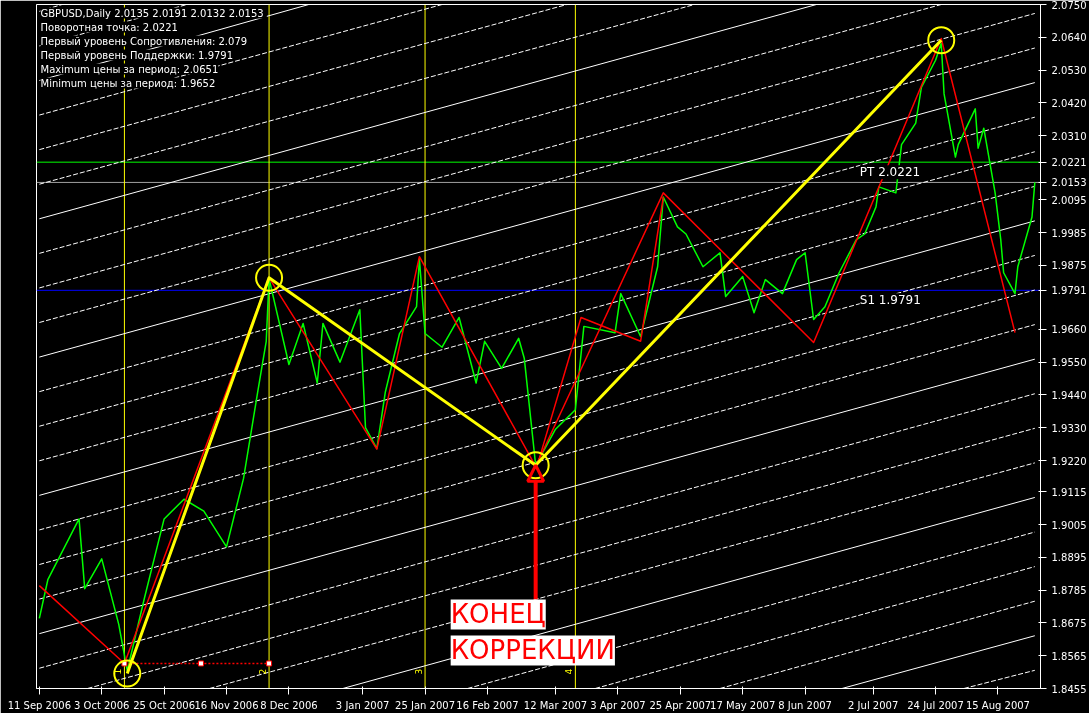 The image size is (1089, 713). I want to click on x-tick-label: 16 Feb 2007, so click(487, 705).